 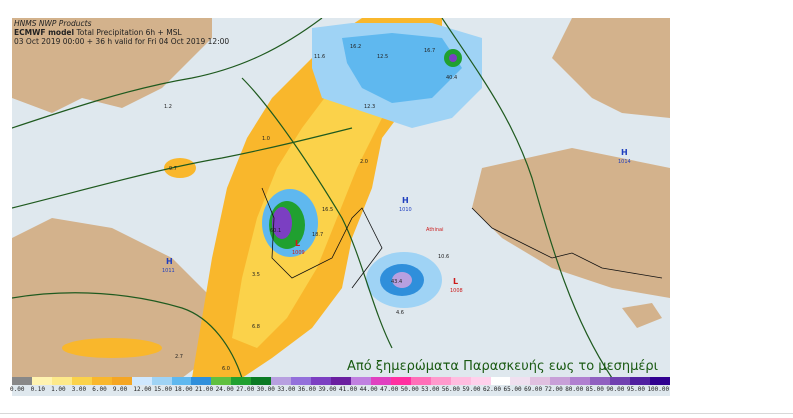 What do you see at coordinates (128, 32) in the screenshot?
I see `product-name: Total Precipitation 6h + MSL` at bounding box center [128, 32].